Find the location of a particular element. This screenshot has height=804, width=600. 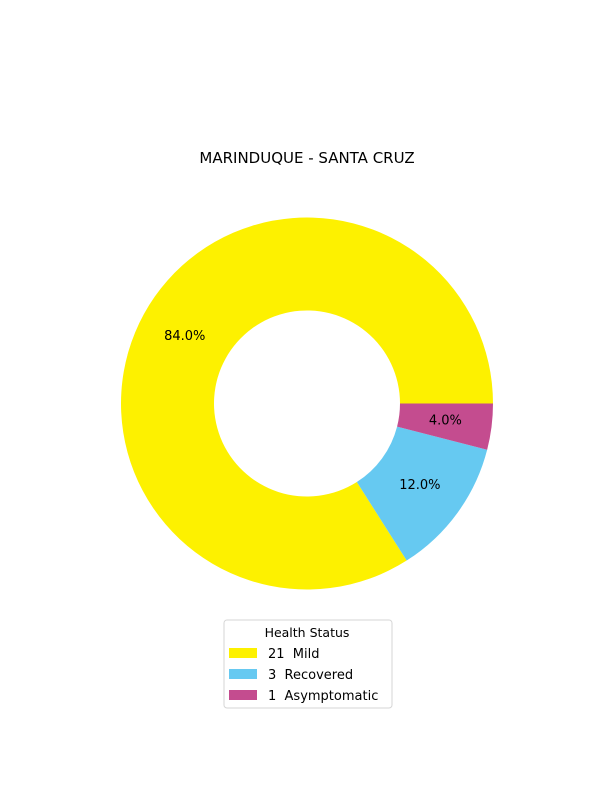

legend-label-mild: 21 Mild is located at coordinates (294, 654).